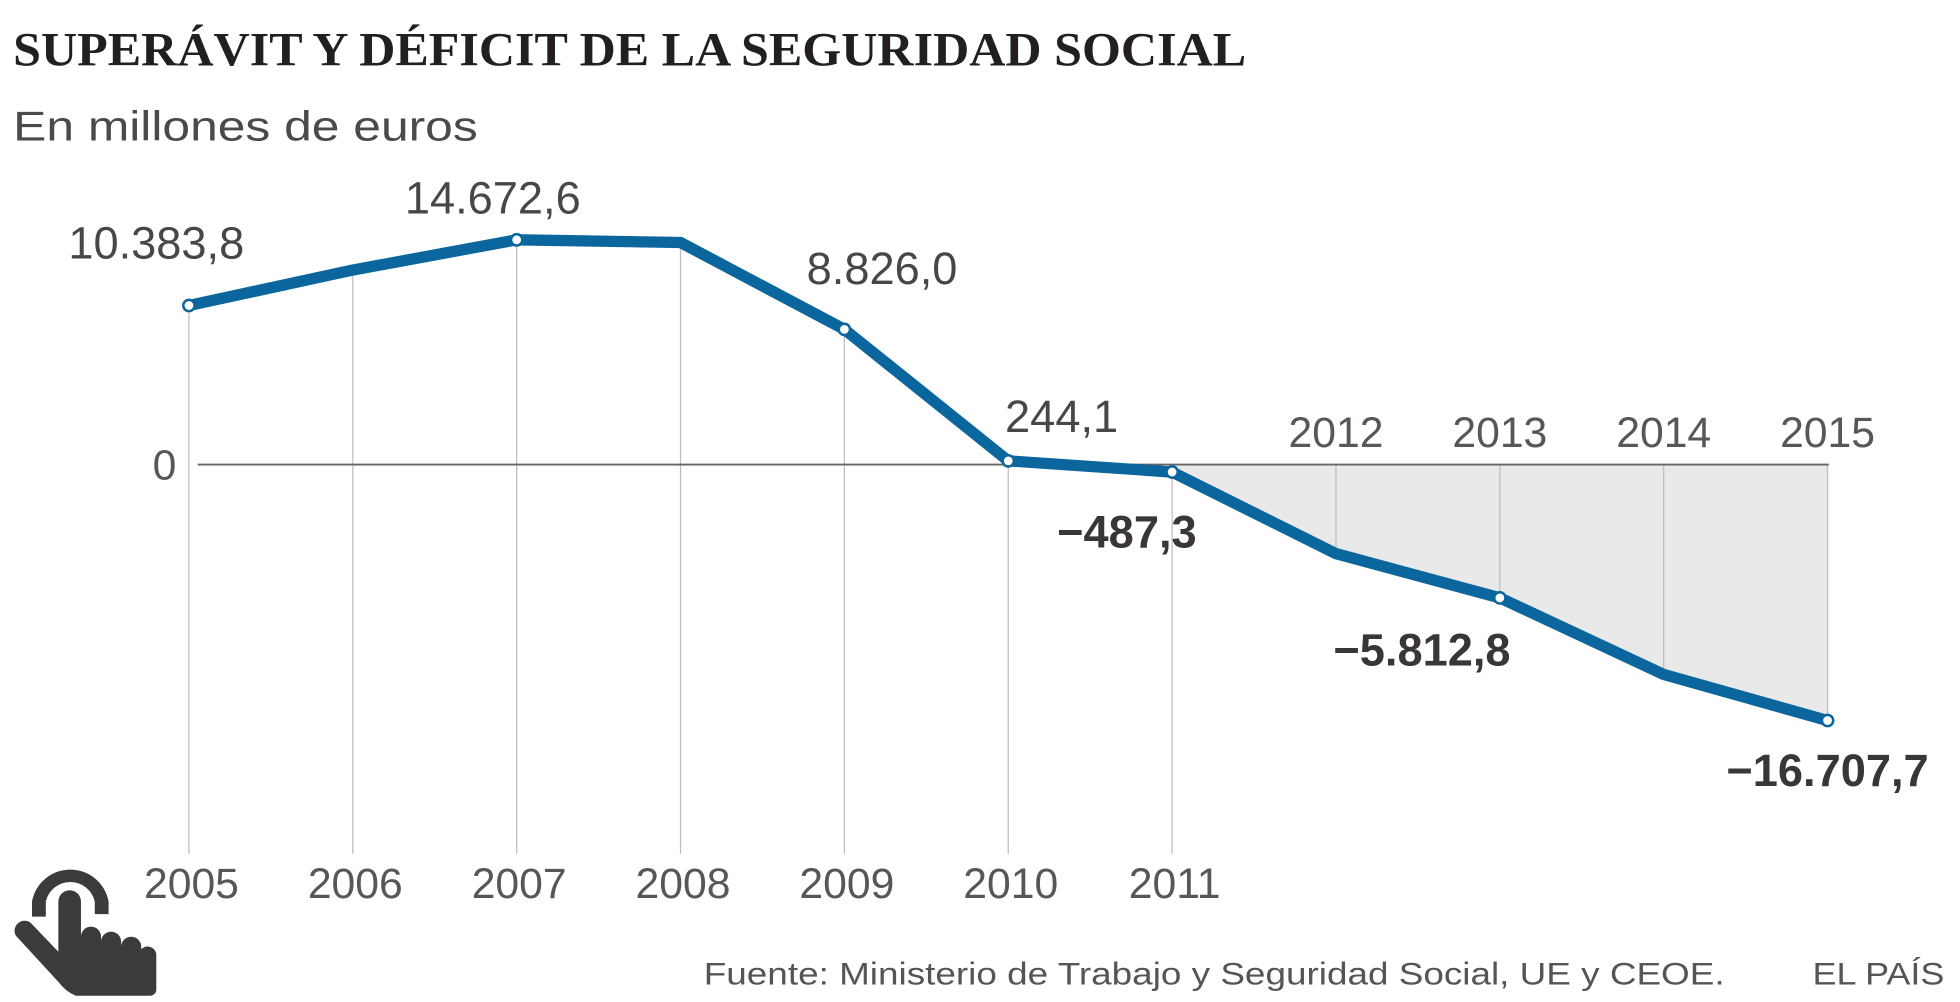 This screenshot has height=1002, width=1960. Describe the element at coordinates (245, 126) in the screenshot. I see `chart-subtitle: En millones de euros` at that location.